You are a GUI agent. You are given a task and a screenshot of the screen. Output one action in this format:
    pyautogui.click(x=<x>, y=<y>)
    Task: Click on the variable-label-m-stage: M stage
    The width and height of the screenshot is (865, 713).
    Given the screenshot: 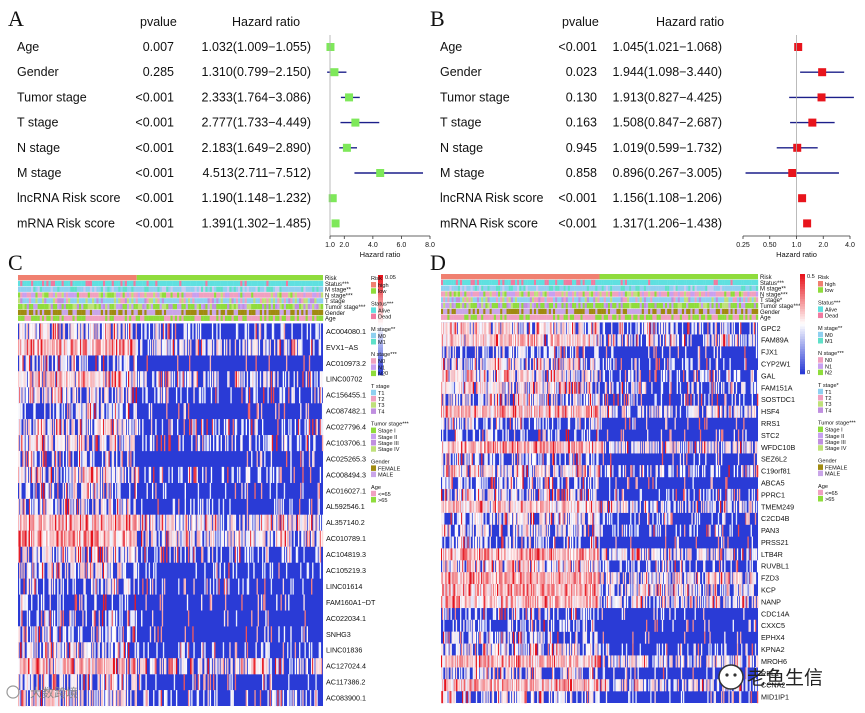 What is the action you would take?
    pyautogui.click(x=462, y=173)
    